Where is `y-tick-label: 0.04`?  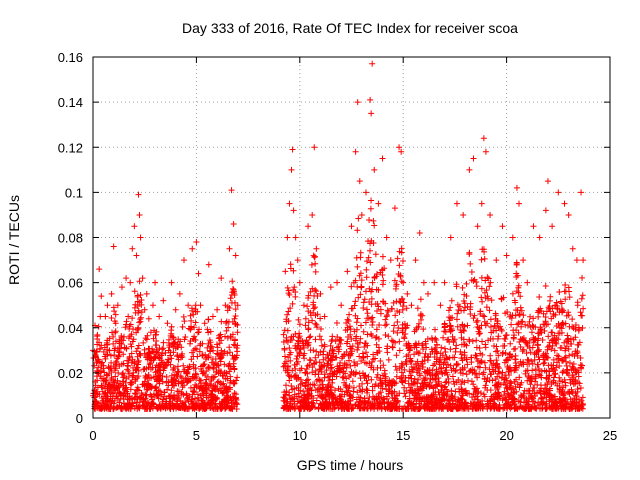
y-tick-label: 0.04 is located at coordinates (70, 328).